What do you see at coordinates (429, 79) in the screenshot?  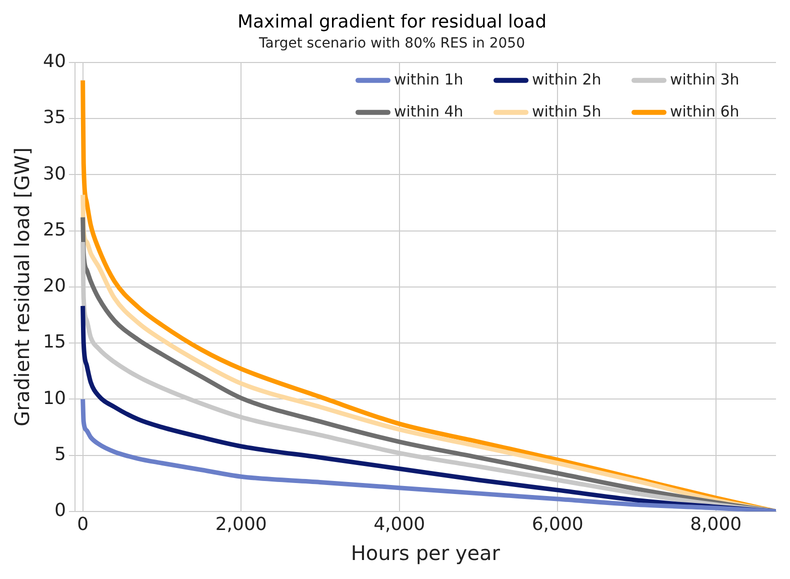 I see `legend-label: within 1h` at bounding box center [429, 79].